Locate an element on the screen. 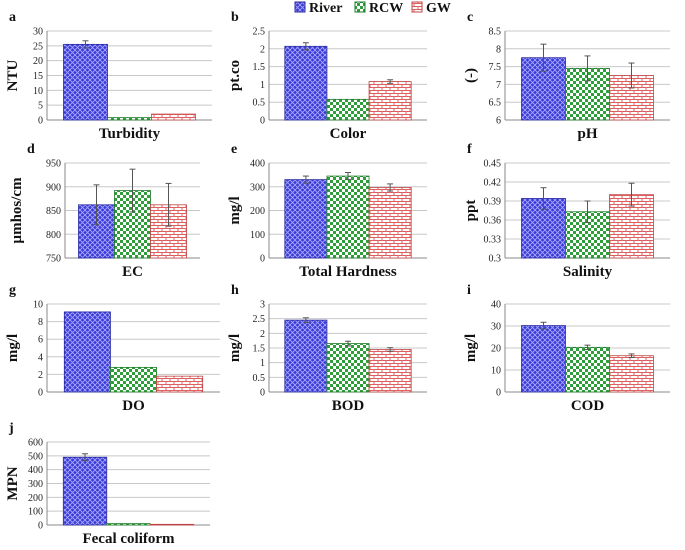 This screenshot has width=685, height=550. y-tick-label: 6.5 is located at coordinates (495, 103).